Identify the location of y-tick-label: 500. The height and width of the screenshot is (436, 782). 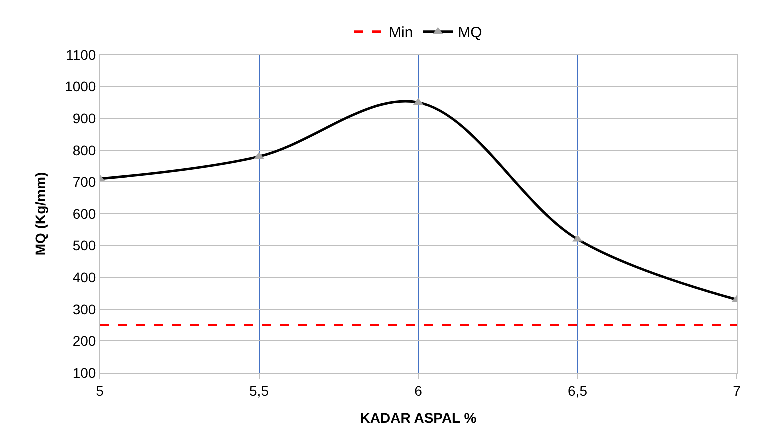
(84, 246).